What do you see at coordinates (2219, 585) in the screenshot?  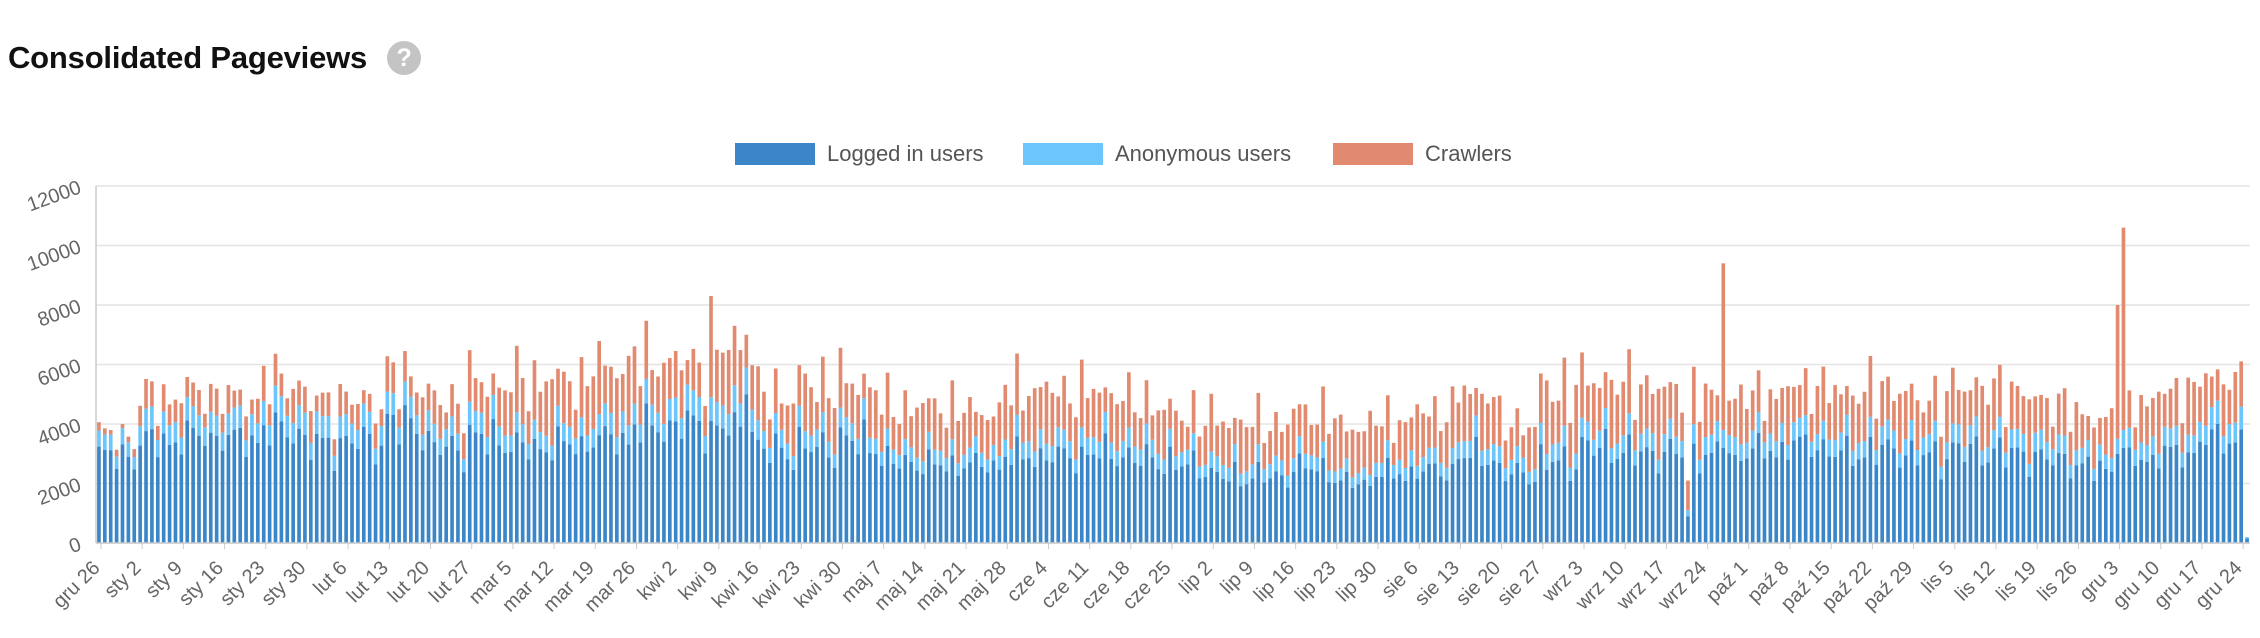 I see `x-tick-label: gru 24` at bounding box center [2219, 585].